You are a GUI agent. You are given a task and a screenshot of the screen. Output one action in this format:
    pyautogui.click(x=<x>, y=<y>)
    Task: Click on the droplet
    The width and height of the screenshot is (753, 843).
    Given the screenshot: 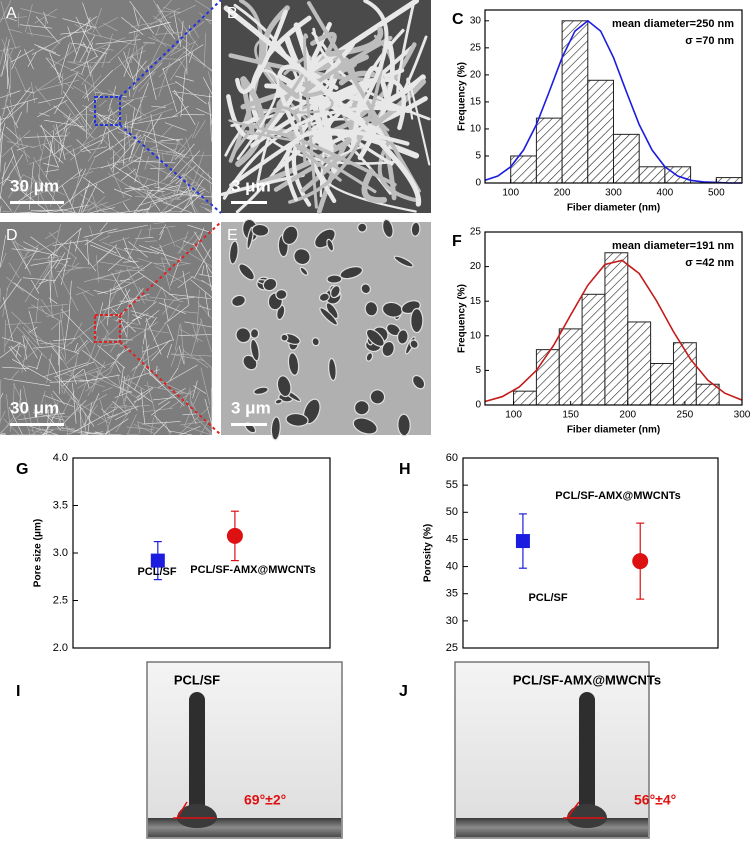 What is the action you would take?
    pyautogui.click(x=197, y=816)
    